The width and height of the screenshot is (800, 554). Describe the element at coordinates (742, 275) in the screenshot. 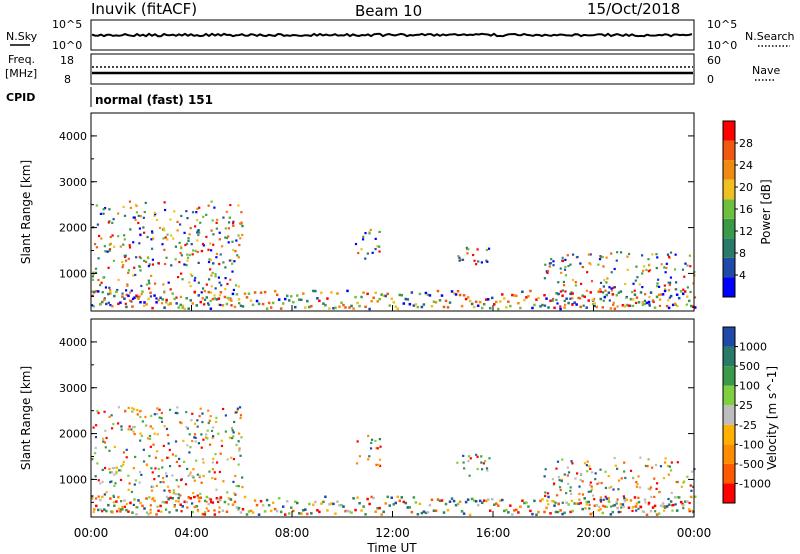

I see `colorbar-tick-label: 4` at that location.